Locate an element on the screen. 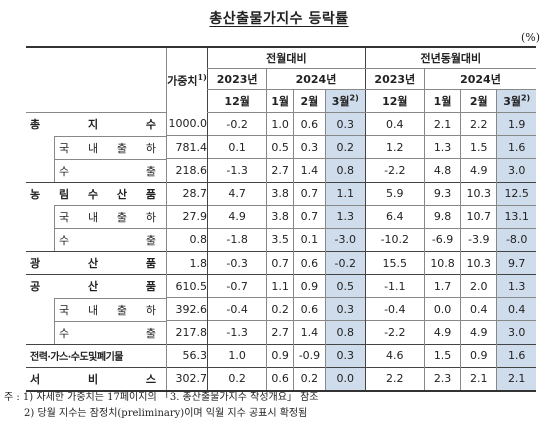  mom-cell: 1.3 is located at coordinates (345, 216).